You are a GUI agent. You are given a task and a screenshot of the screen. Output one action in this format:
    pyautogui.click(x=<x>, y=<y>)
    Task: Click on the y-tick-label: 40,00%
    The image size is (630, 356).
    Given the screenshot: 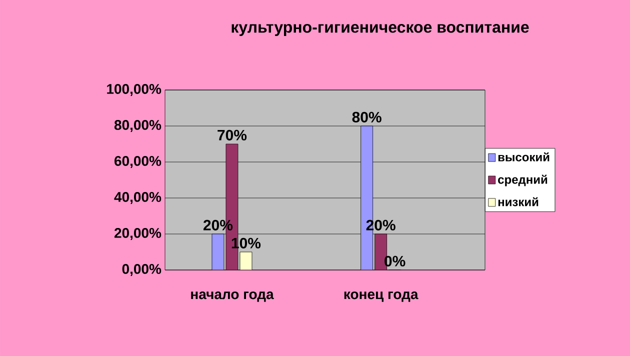 What is the action you would take?
    pyautogui.click(x=138, y=198)
    